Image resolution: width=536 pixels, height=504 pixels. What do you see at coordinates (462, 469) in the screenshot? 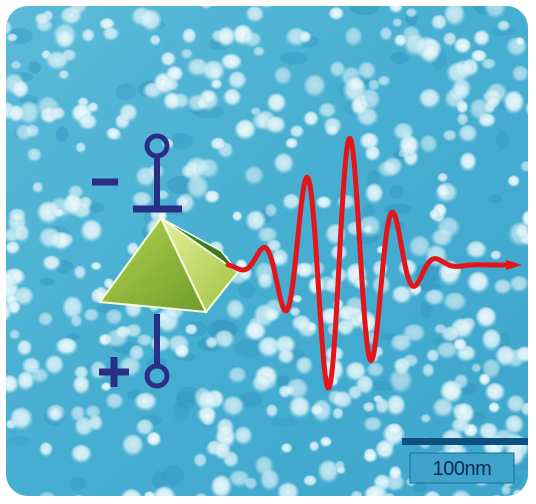
I see `scale-bar-label: 100nm` at bounding box center [462, 469].